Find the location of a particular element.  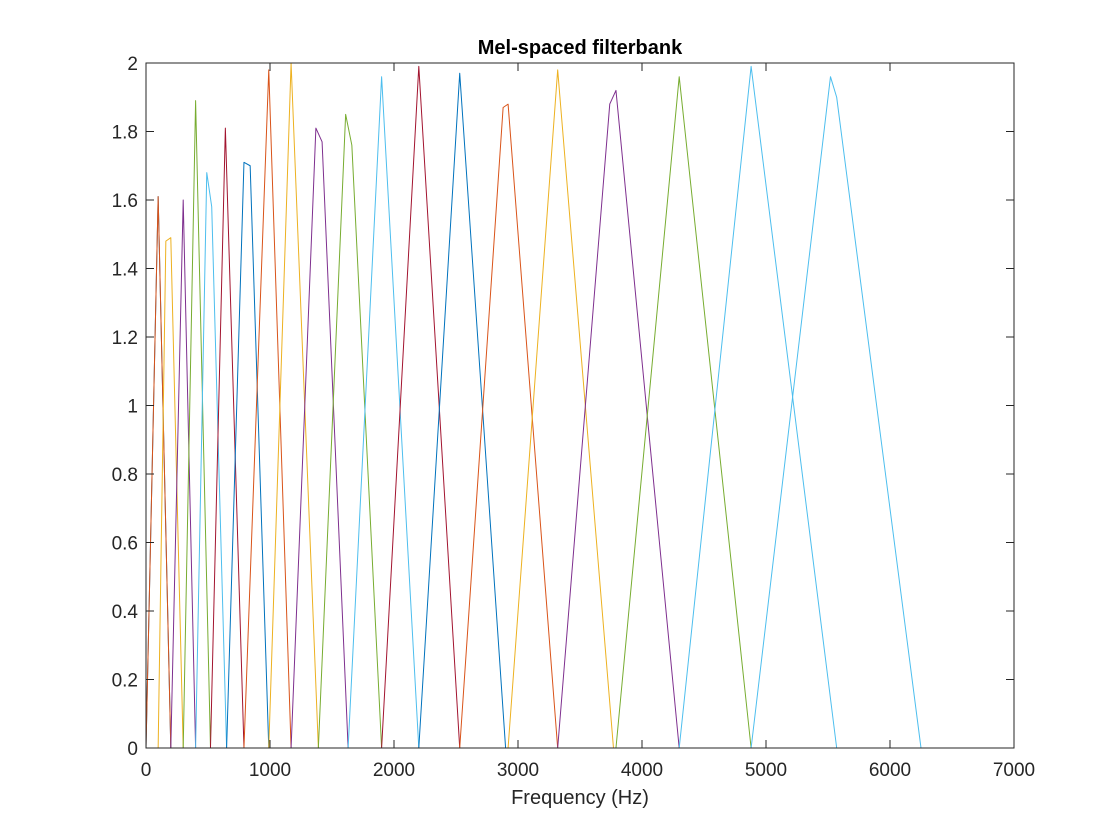

y-tick-label: 1.2 is located at coordinates (125, 338).